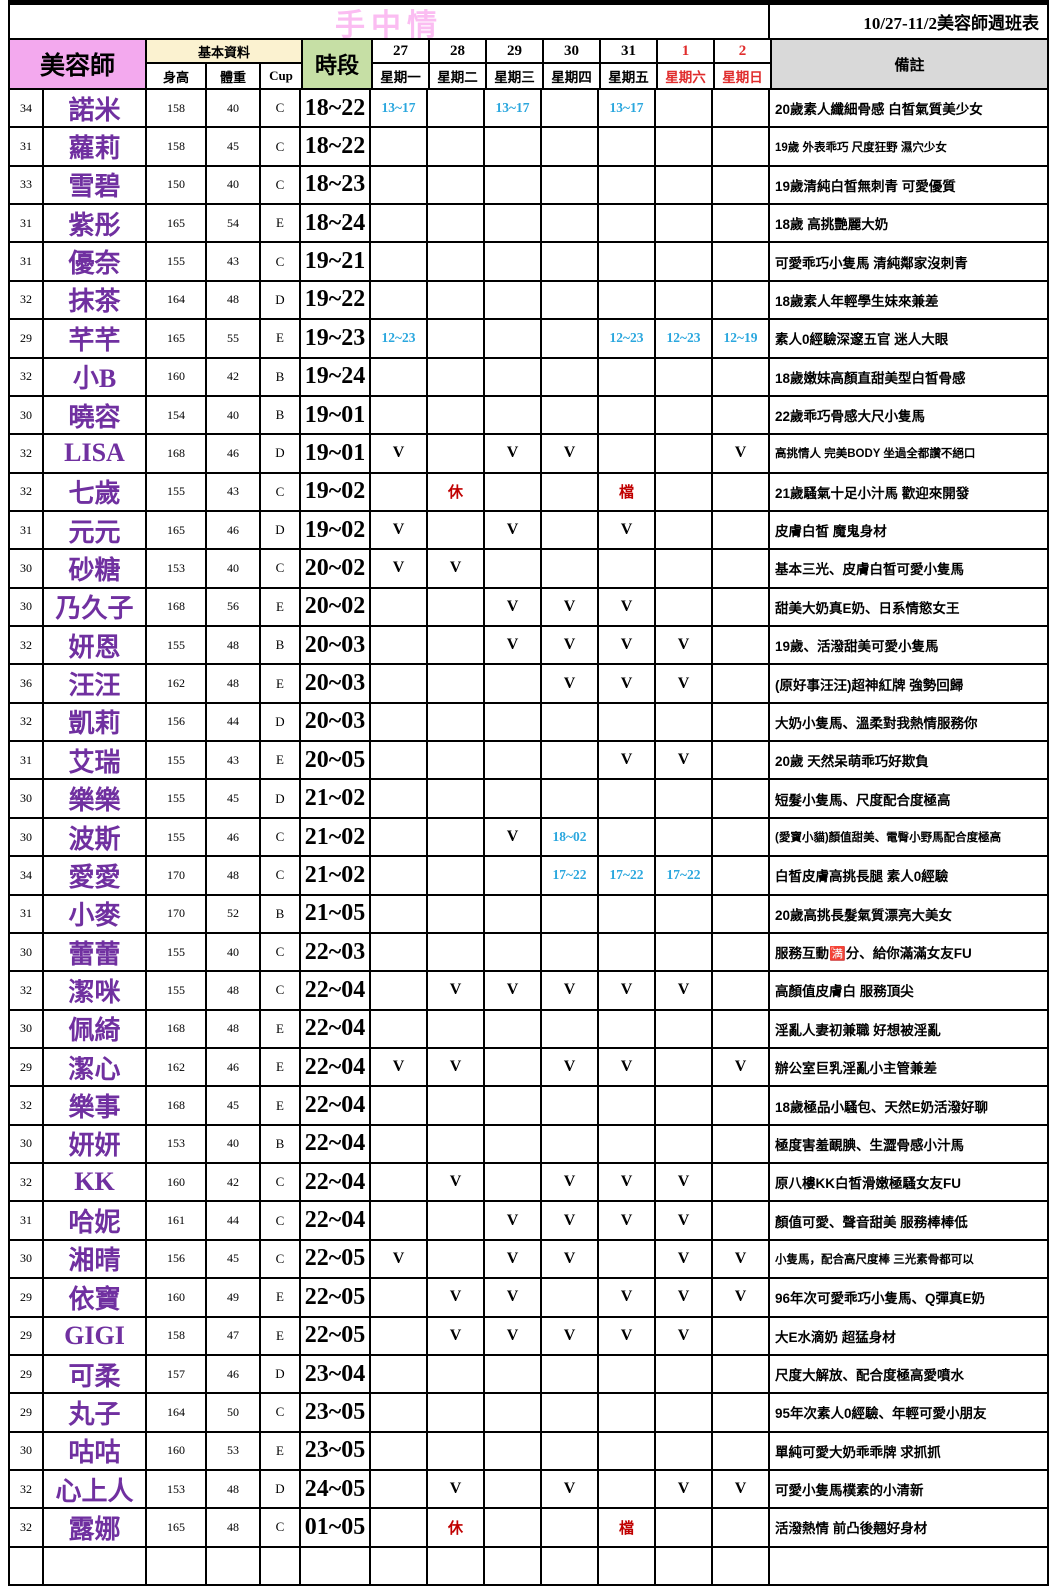 The height and width of the screenshot is (1586, 1051). Describe the element at coordinates (177, 415) in the screenshot. I see `height-cell: 154` at that location.